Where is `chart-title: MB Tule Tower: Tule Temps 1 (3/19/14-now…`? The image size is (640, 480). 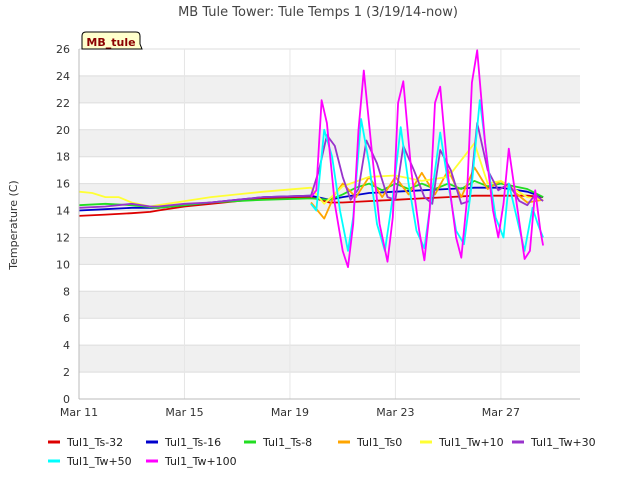 chart-title: MB Tule Tower: Tule Temps 1 (3/19/14-now… is located at coordinates (318, 12).